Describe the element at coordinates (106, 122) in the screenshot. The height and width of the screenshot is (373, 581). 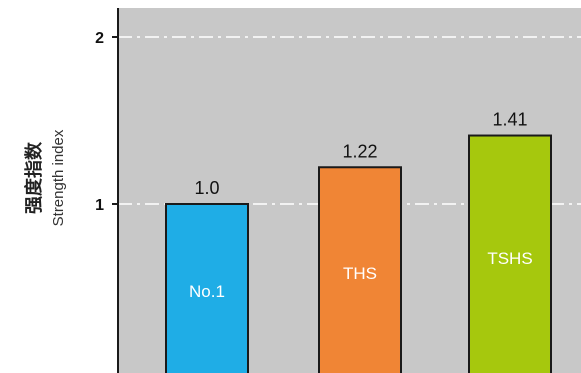
I see `y-axis-ticks: 12` at that location.